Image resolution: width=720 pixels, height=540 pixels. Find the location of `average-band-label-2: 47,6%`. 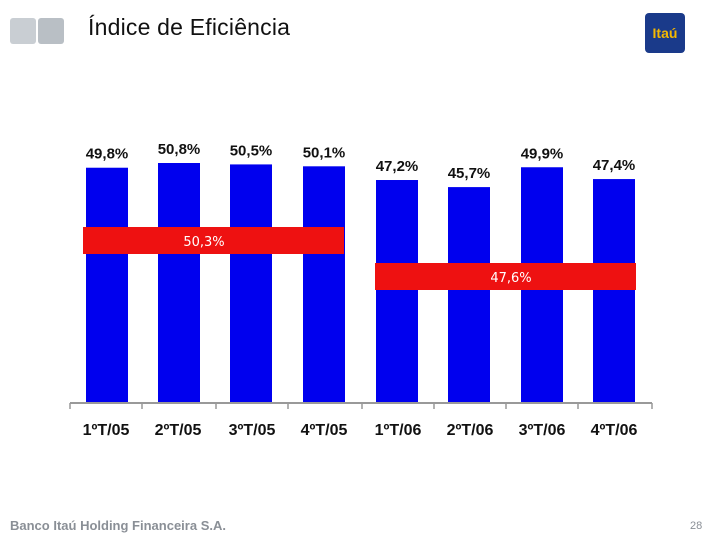

average-band-label-2: 47,6% is located at coordinates (510, 278).